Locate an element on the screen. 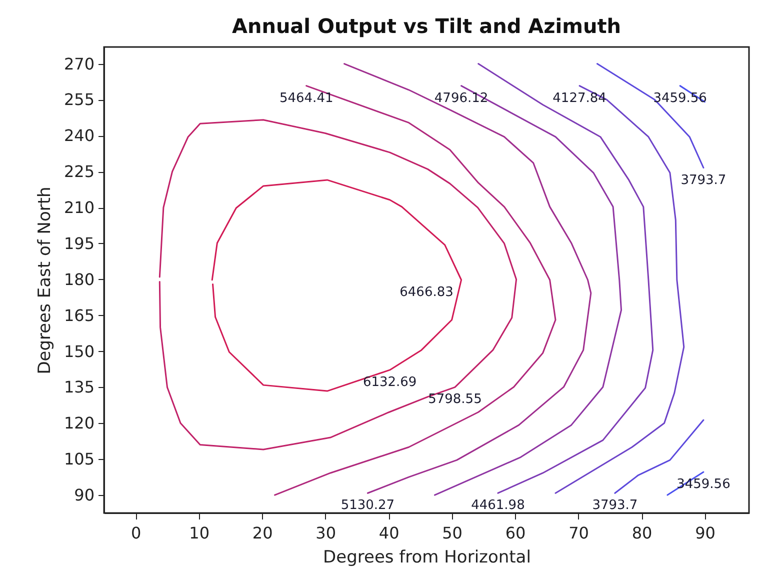 The width and height of the screenshot is (757, 582). x-tick-label: 30 is located at coordinates (326, 533).